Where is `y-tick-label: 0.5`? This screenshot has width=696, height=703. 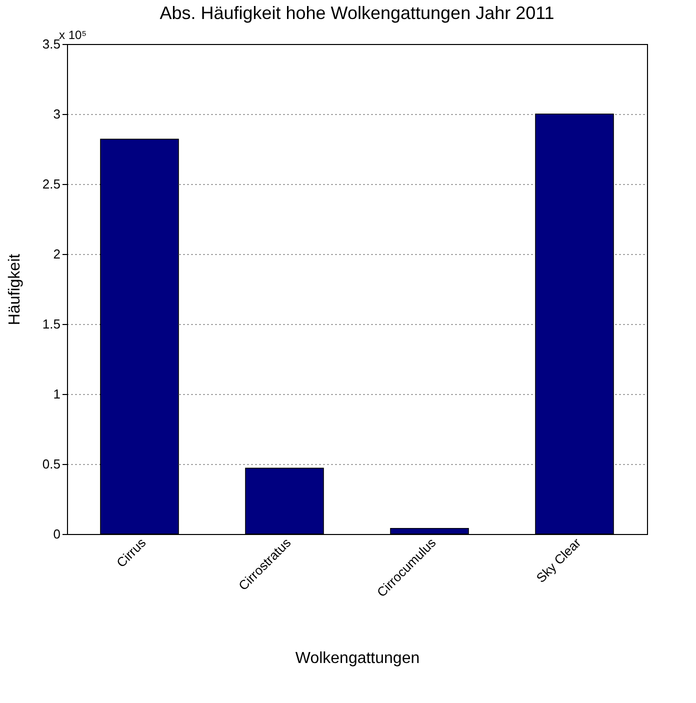 y-tick-label: 0.5 is located at coordinates (51, 464).